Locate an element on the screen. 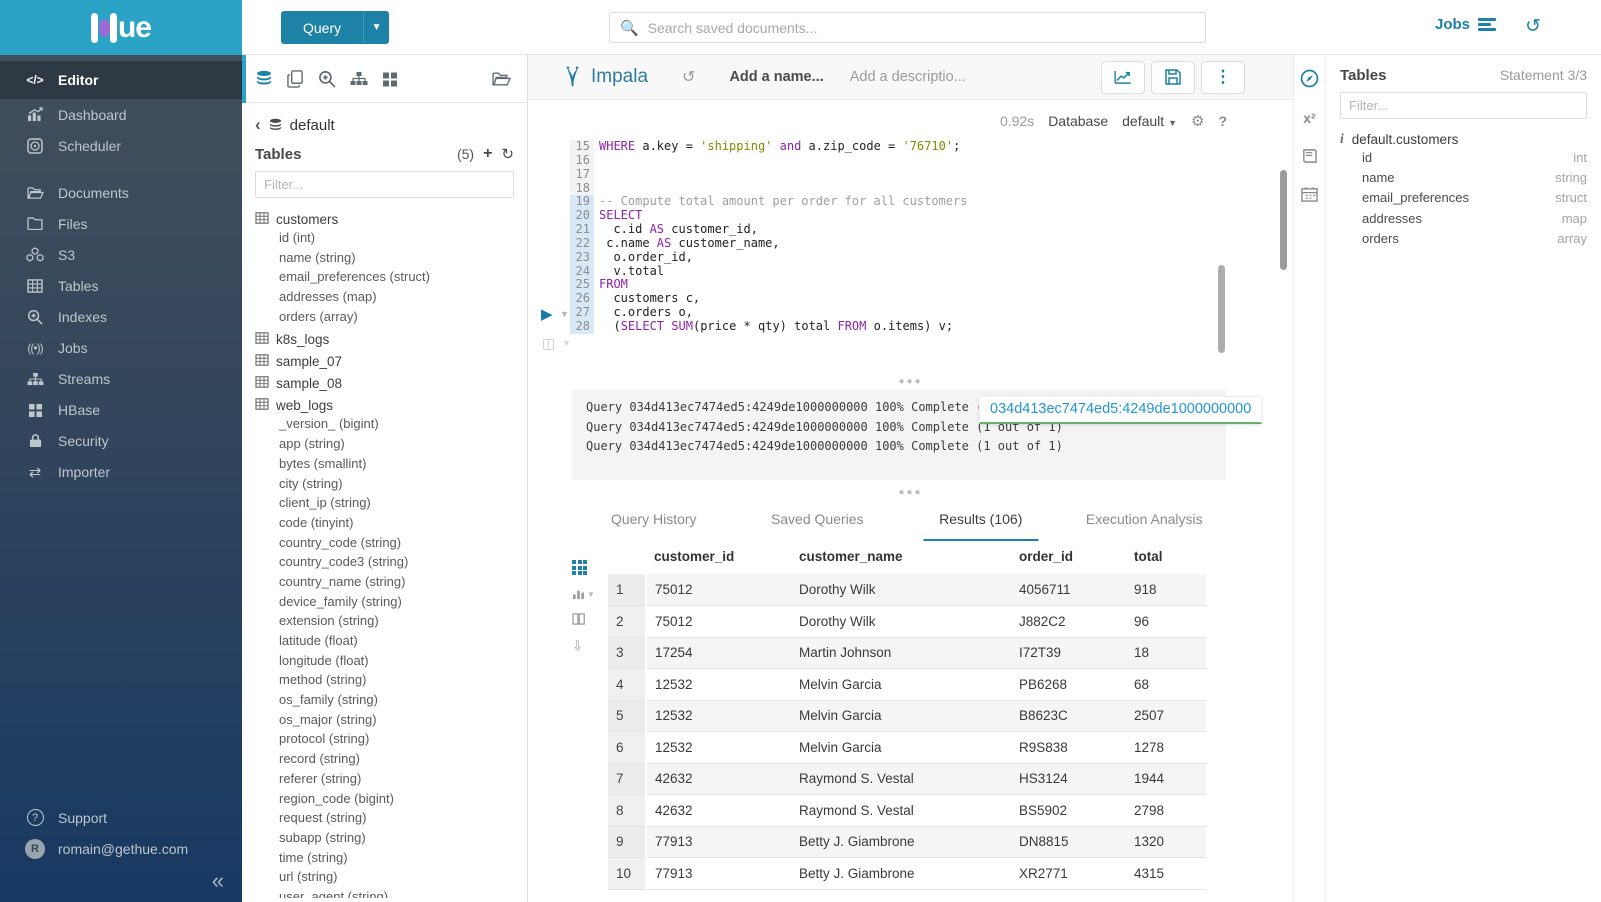 This screenshot has width=1601, height=902. assist-column: region_code (bigint) is located at coordinates (336, 798).